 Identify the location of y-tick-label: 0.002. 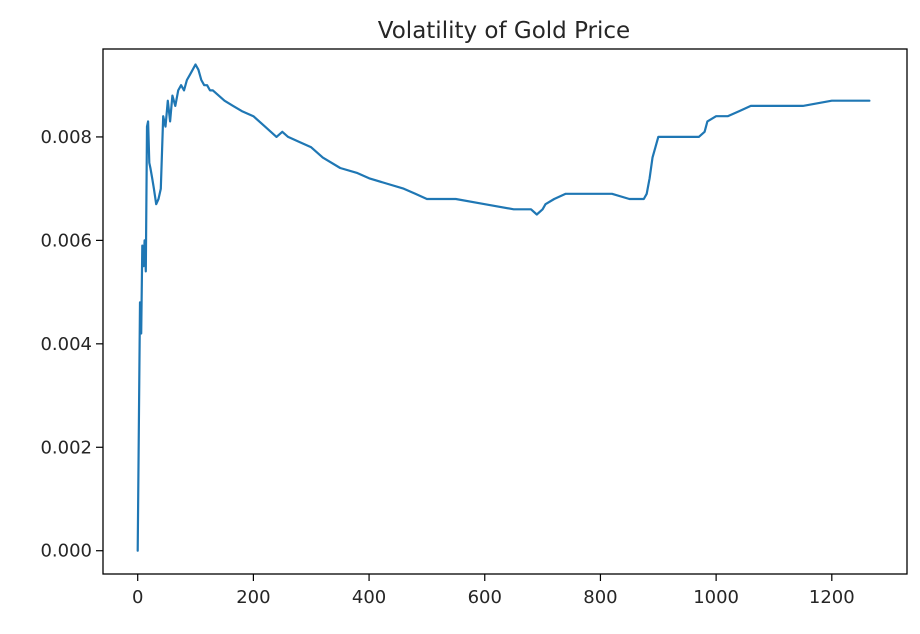
(66, 447).